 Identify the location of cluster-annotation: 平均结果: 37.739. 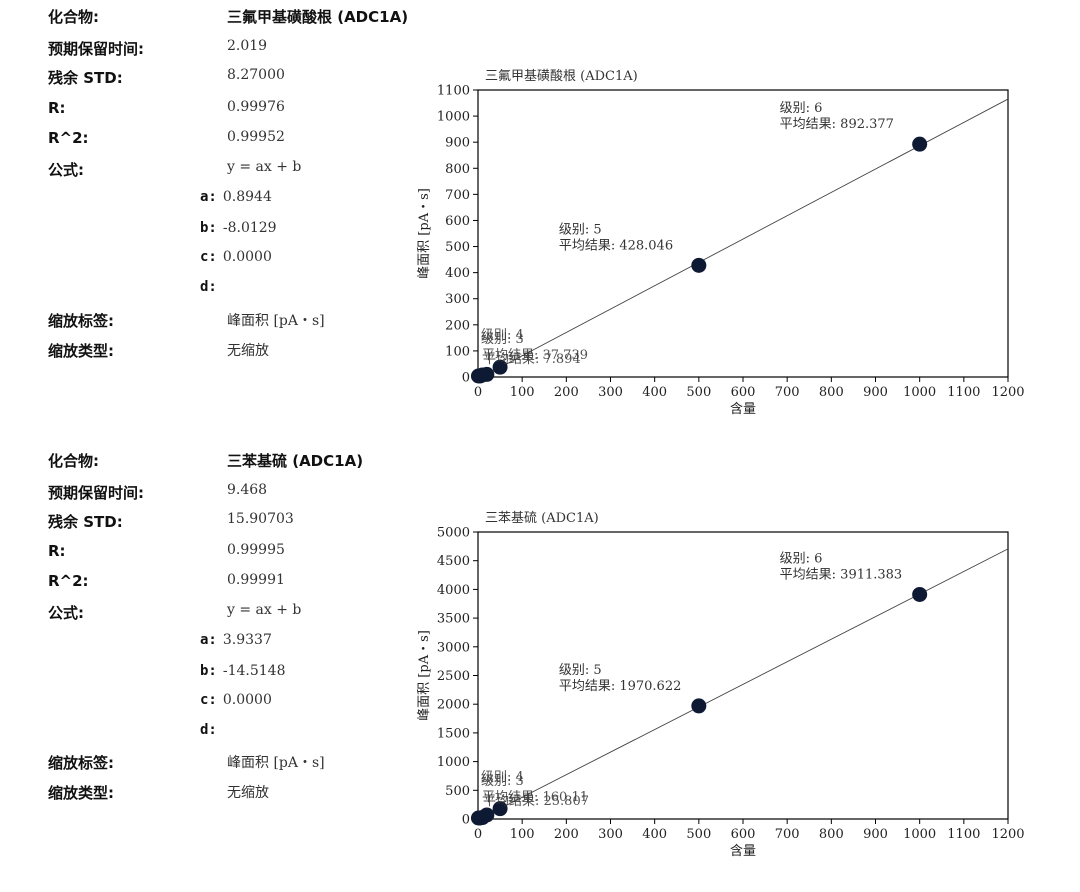
(535, 355).